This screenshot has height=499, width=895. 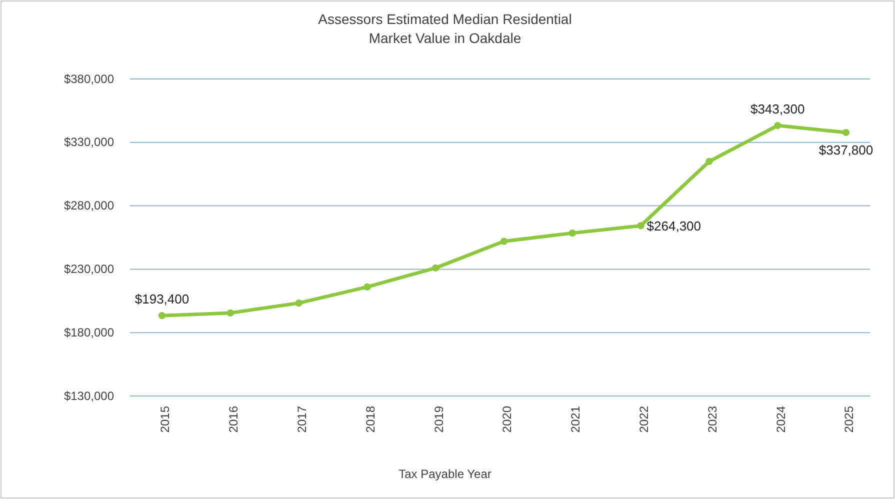 What do you see at coordinates (781, 419) in the screenshot?
I see `x-tick-label: 2024` at bounding box center [781, 419].